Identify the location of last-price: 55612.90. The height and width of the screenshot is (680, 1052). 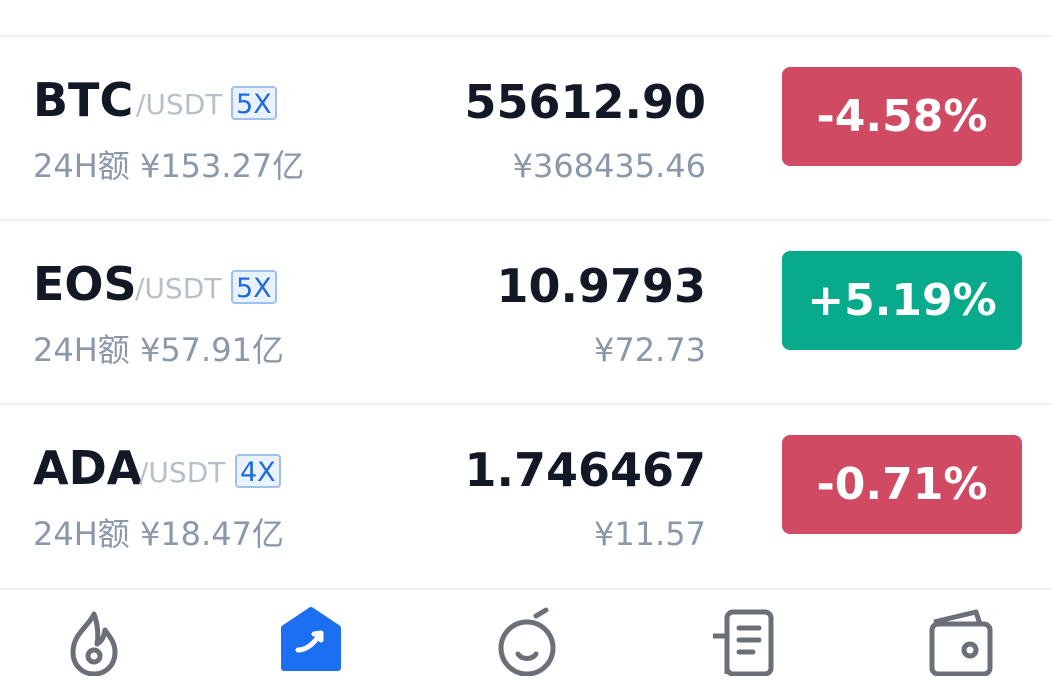
(585, 102).